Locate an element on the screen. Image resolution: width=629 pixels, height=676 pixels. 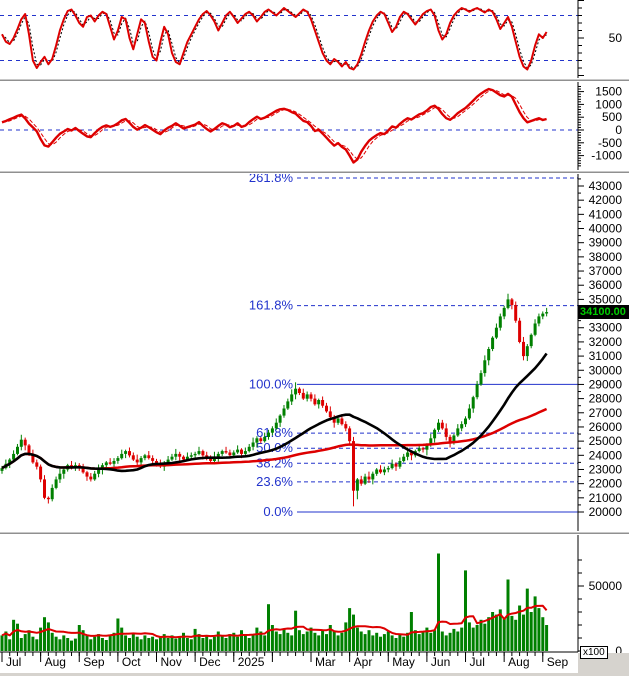
price-tick-label: 25000 is located at coordinates (606, 441).